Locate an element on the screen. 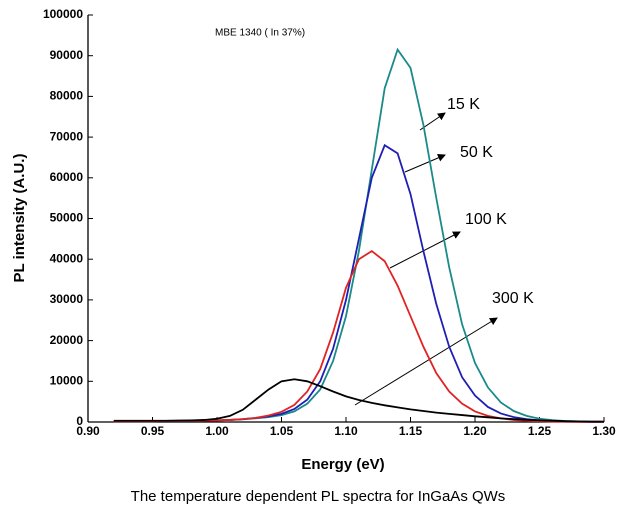 The image size is (623, 513). x-tick-label: 1.05 is located at coordinates (282, 431).